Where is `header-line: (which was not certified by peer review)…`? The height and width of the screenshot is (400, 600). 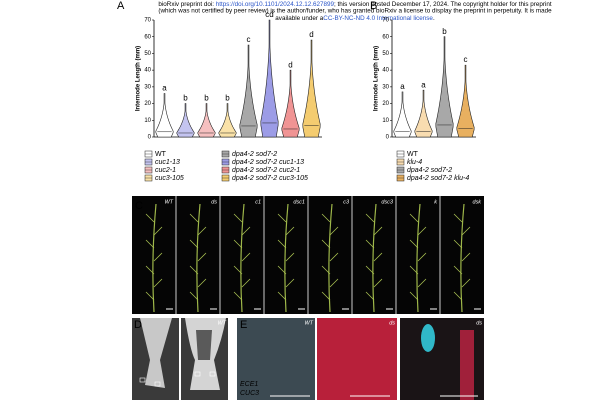 header-line: (which was not certified by peer review)… is located at coordinates (355, 11).